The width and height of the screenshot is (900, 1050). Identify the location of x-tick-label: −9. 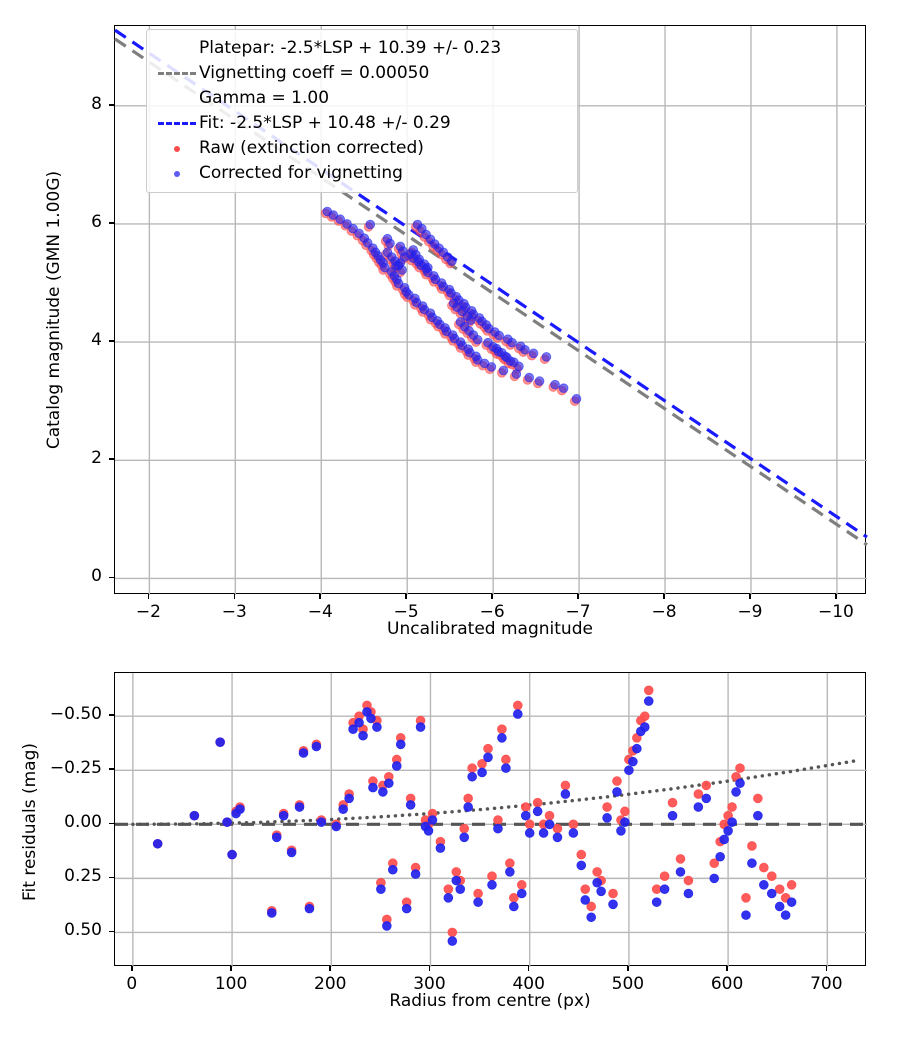
(750, 612).